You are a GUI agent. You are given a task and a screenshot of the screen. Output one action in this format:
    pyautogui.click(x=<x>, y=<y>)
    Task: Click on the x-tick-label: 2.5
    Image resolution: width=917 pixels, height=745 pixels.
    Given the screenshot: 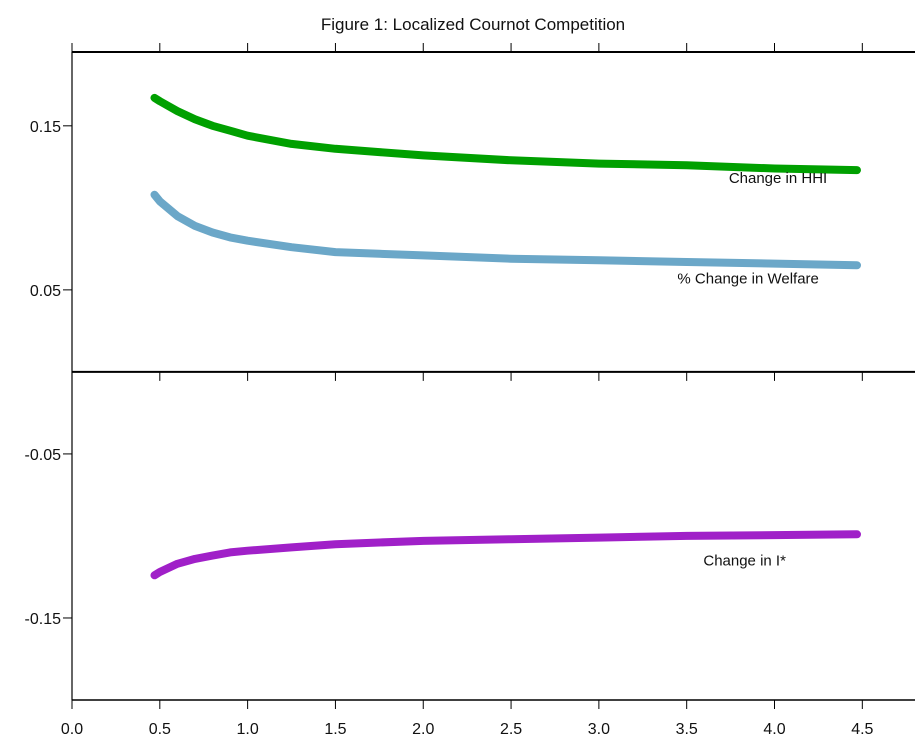 What is the action you would take?
    pyautogui.click(x=511, y=729)
    